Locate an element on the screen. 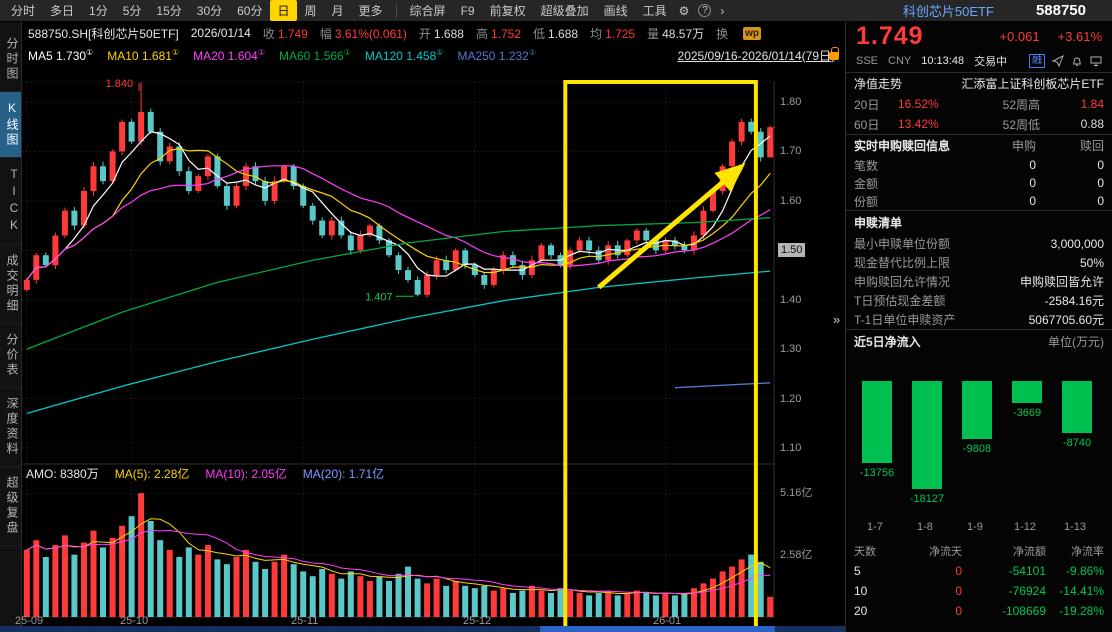  sidebar-tab: 分时图 is located at coordinates (10, 60).